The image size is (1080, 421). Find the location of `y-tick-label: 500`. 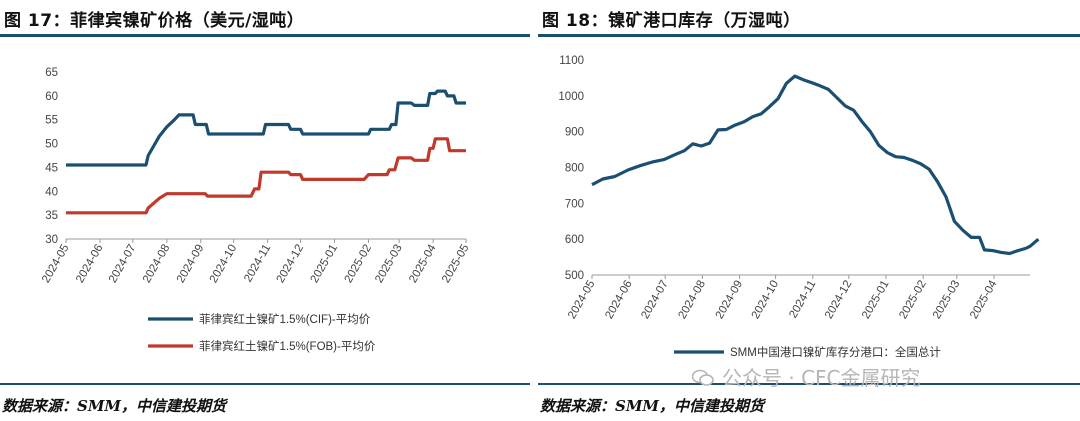

y-tick-label: 500 is located at coordinates (574, 276).